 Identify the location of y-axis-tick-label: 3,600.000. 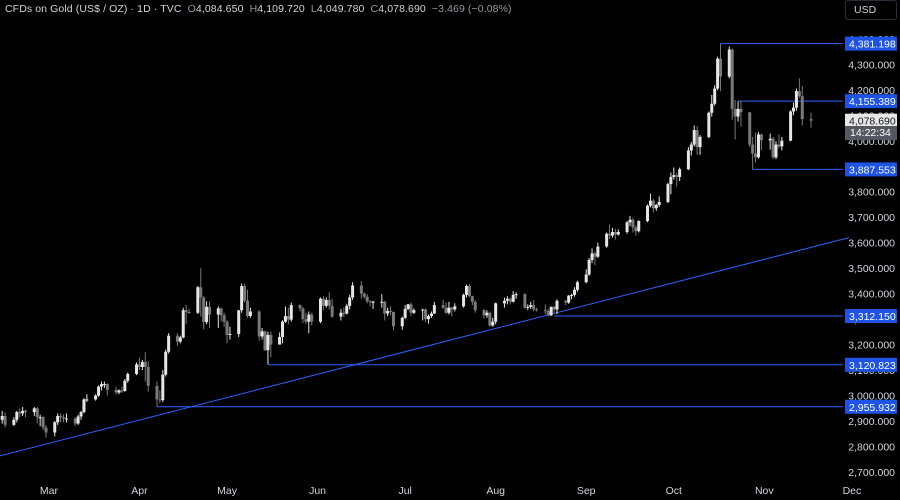
(871, 244).